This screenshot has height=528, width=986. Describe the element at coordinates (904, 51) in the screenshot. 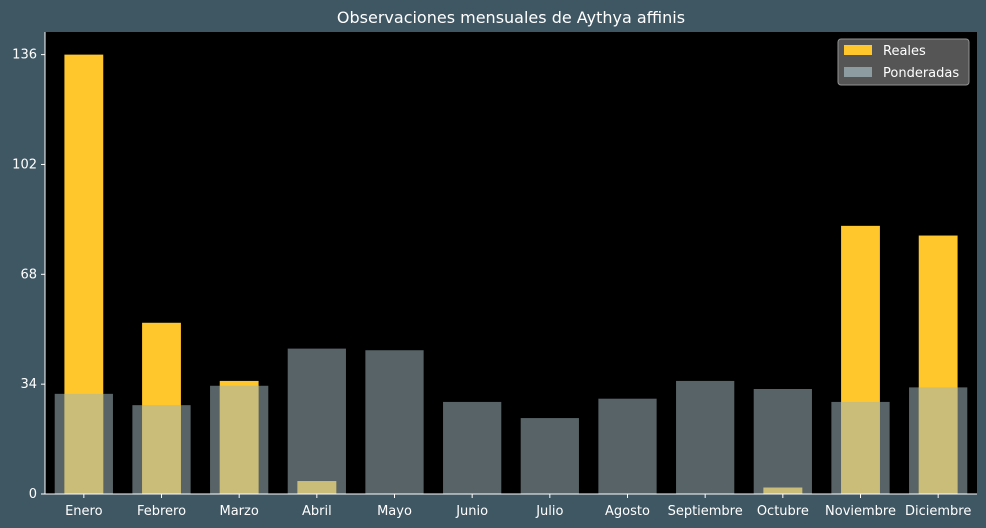

I see `legend-label-reales: Reales` at that location.